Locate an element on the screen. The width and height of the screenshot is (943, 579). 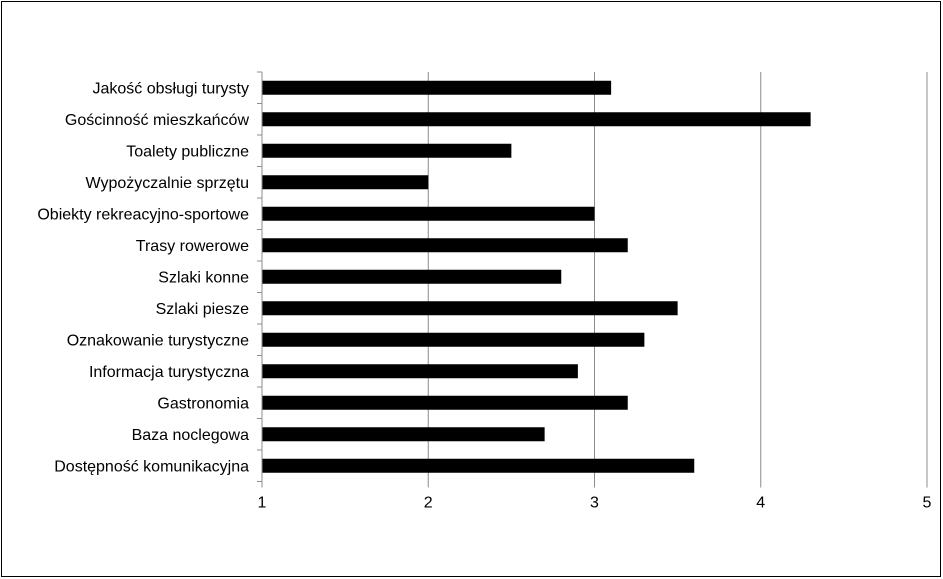
category-label: Baza noclegowa is located at coordinates (191, 435).